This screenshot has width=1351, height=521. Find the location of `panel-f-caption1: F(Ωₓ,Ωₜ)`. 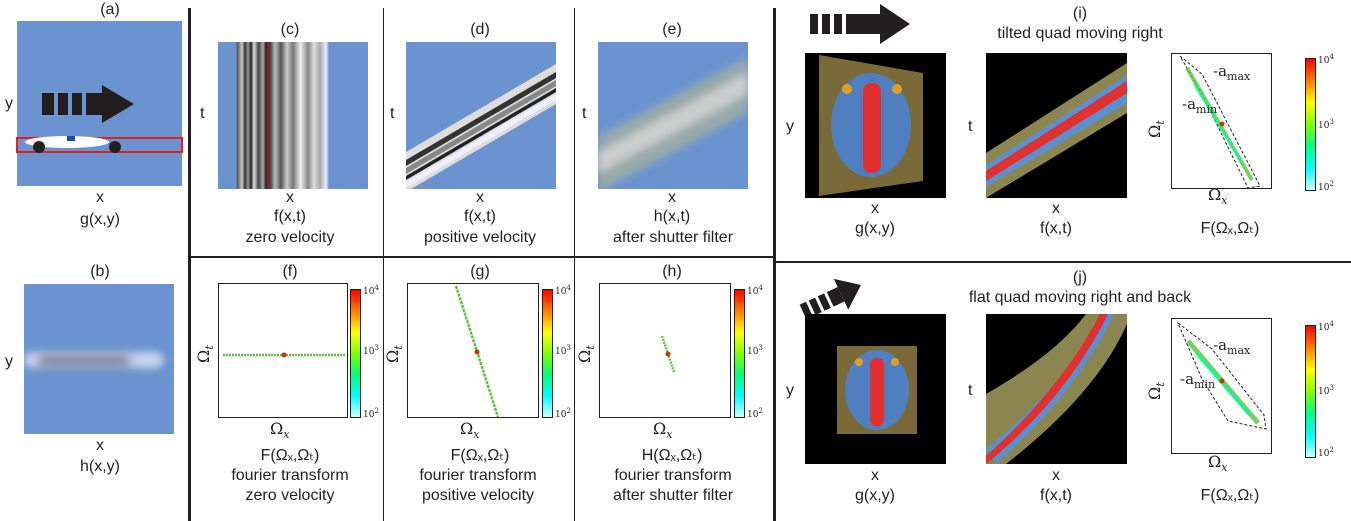

panel-f-caption1: F(Ωₓ,Ωₜ) is located at coordinates (290, 455).